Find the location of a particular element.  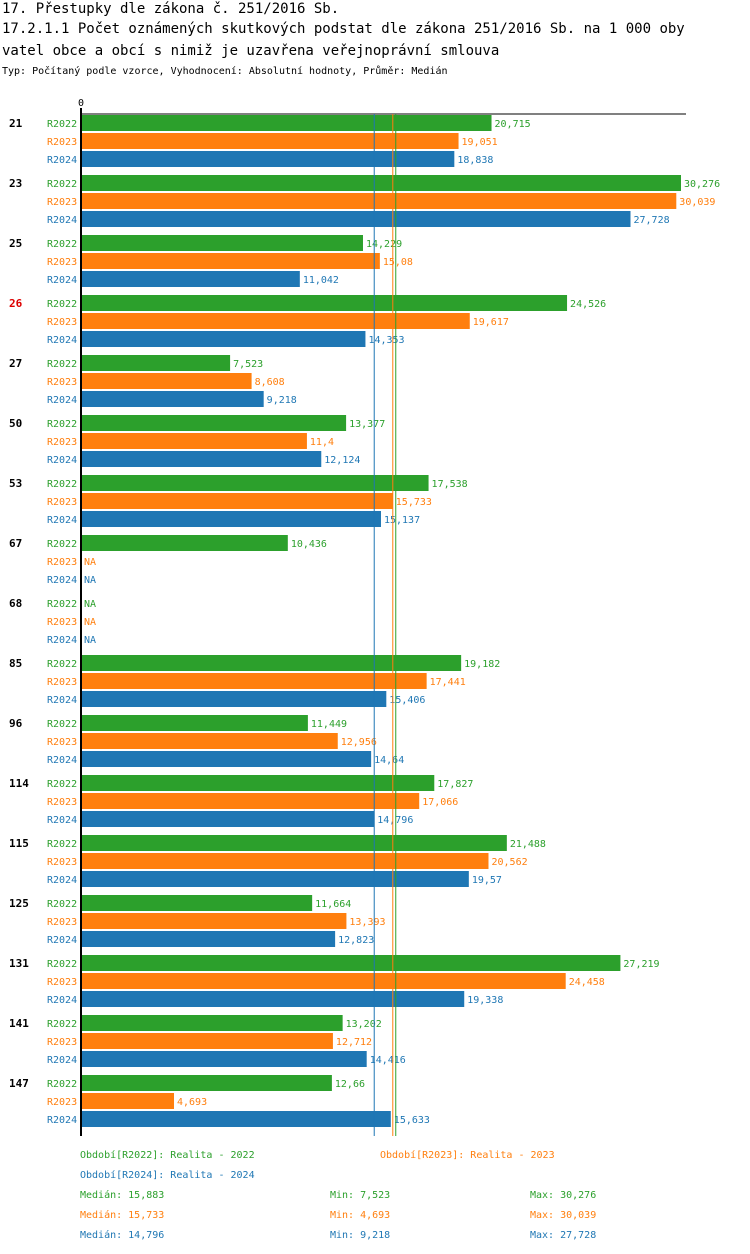

category-label-50: 50 is located at coordinates (15, 423).